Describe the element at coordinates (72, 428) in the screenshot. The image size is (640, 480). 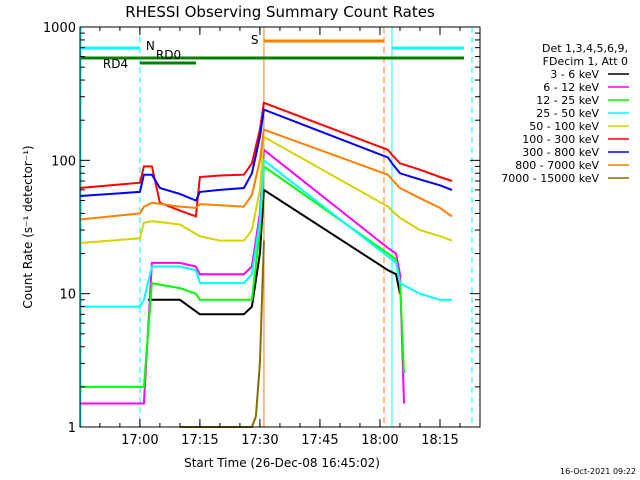
I see `y-tick-label: 1` at that location.